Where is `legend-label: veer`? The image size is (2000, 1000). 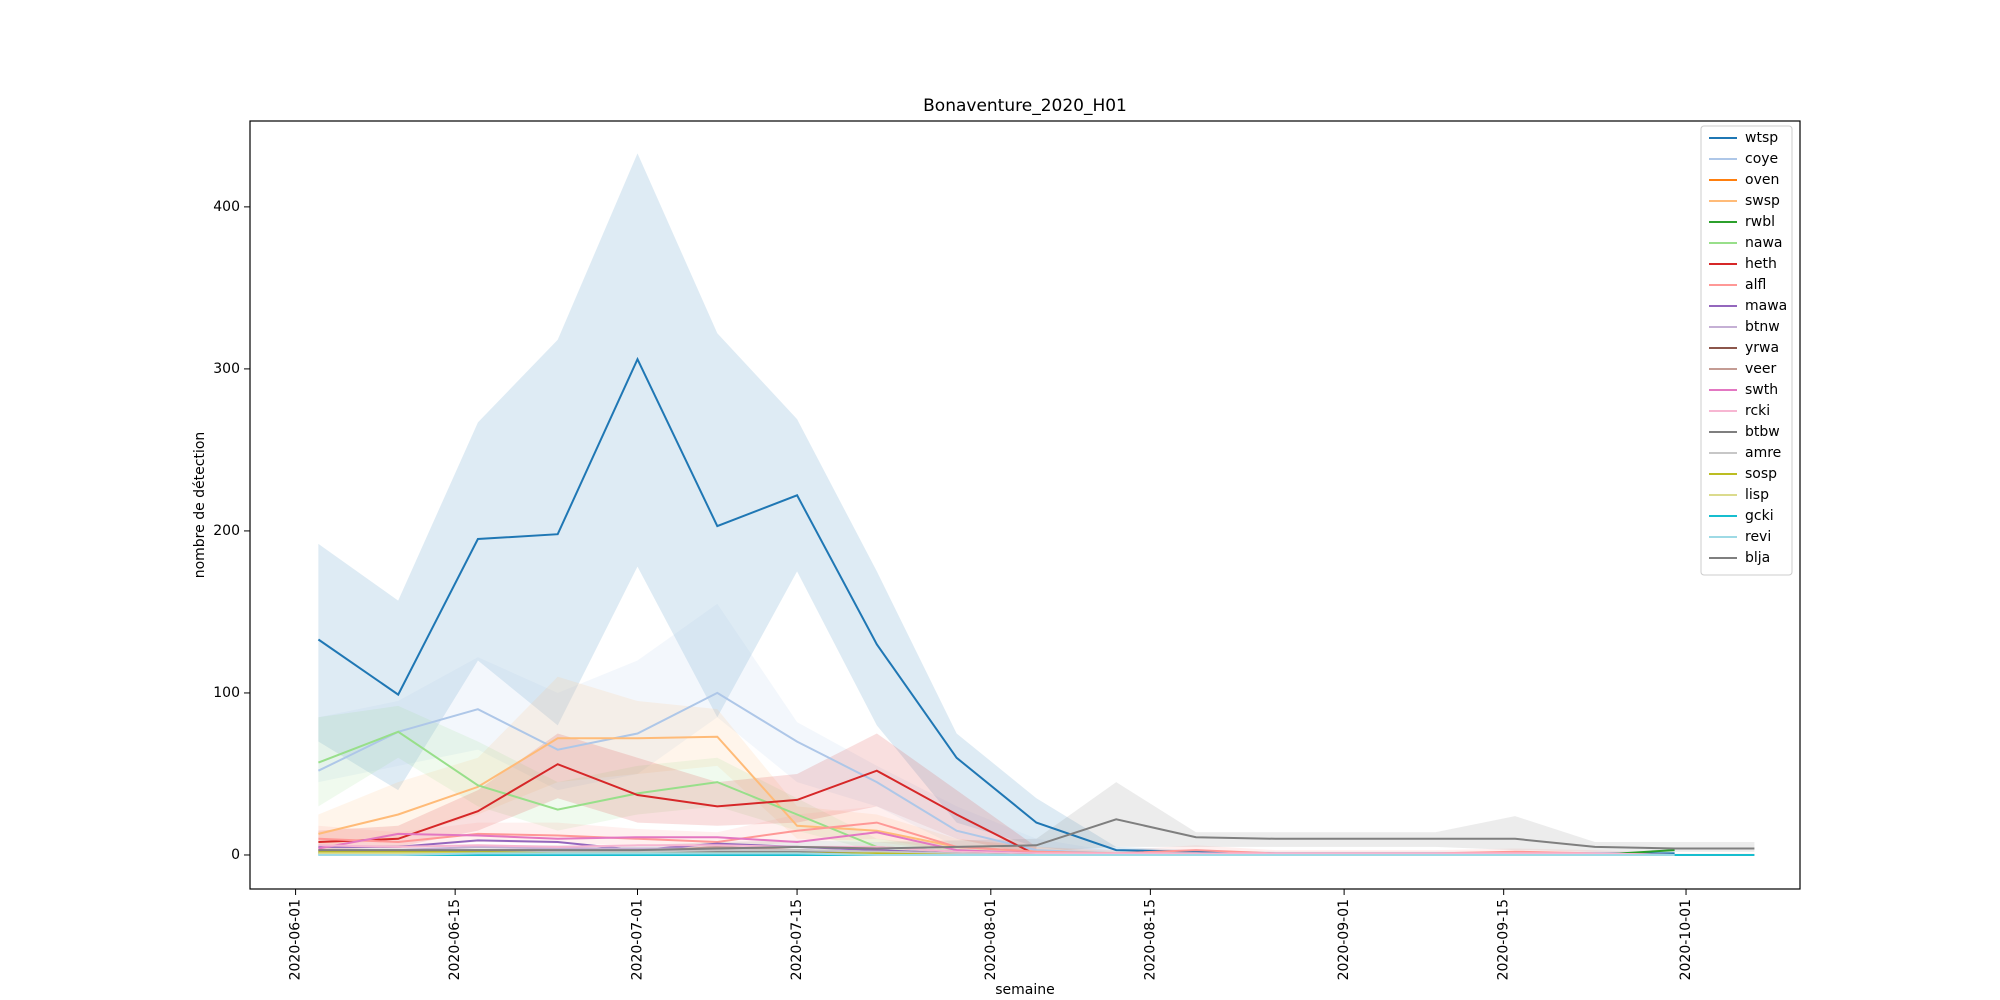 legend-label: veer is located at coordinates (1761, 369).